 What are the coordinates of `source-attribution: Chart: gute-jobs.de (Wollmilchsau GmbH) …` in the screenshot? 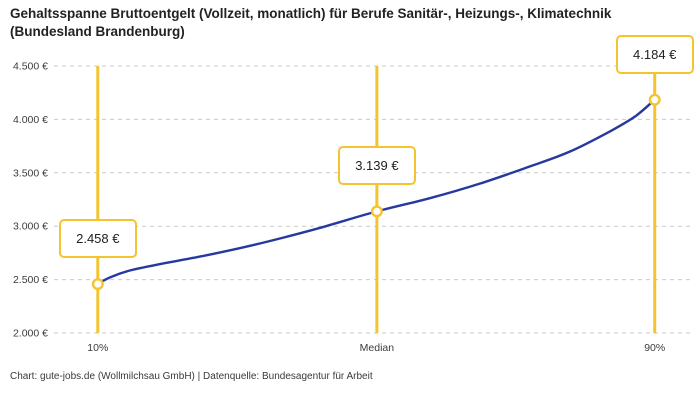 It's located at (191, 376).